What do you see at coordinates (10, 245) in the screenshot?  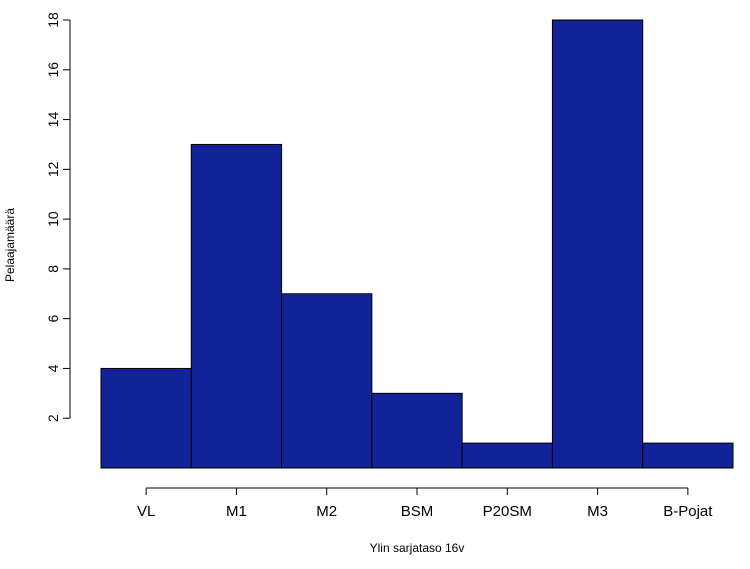 I see `y-axis-title: Pelaajamäärä` at bounding box center [10, 245].